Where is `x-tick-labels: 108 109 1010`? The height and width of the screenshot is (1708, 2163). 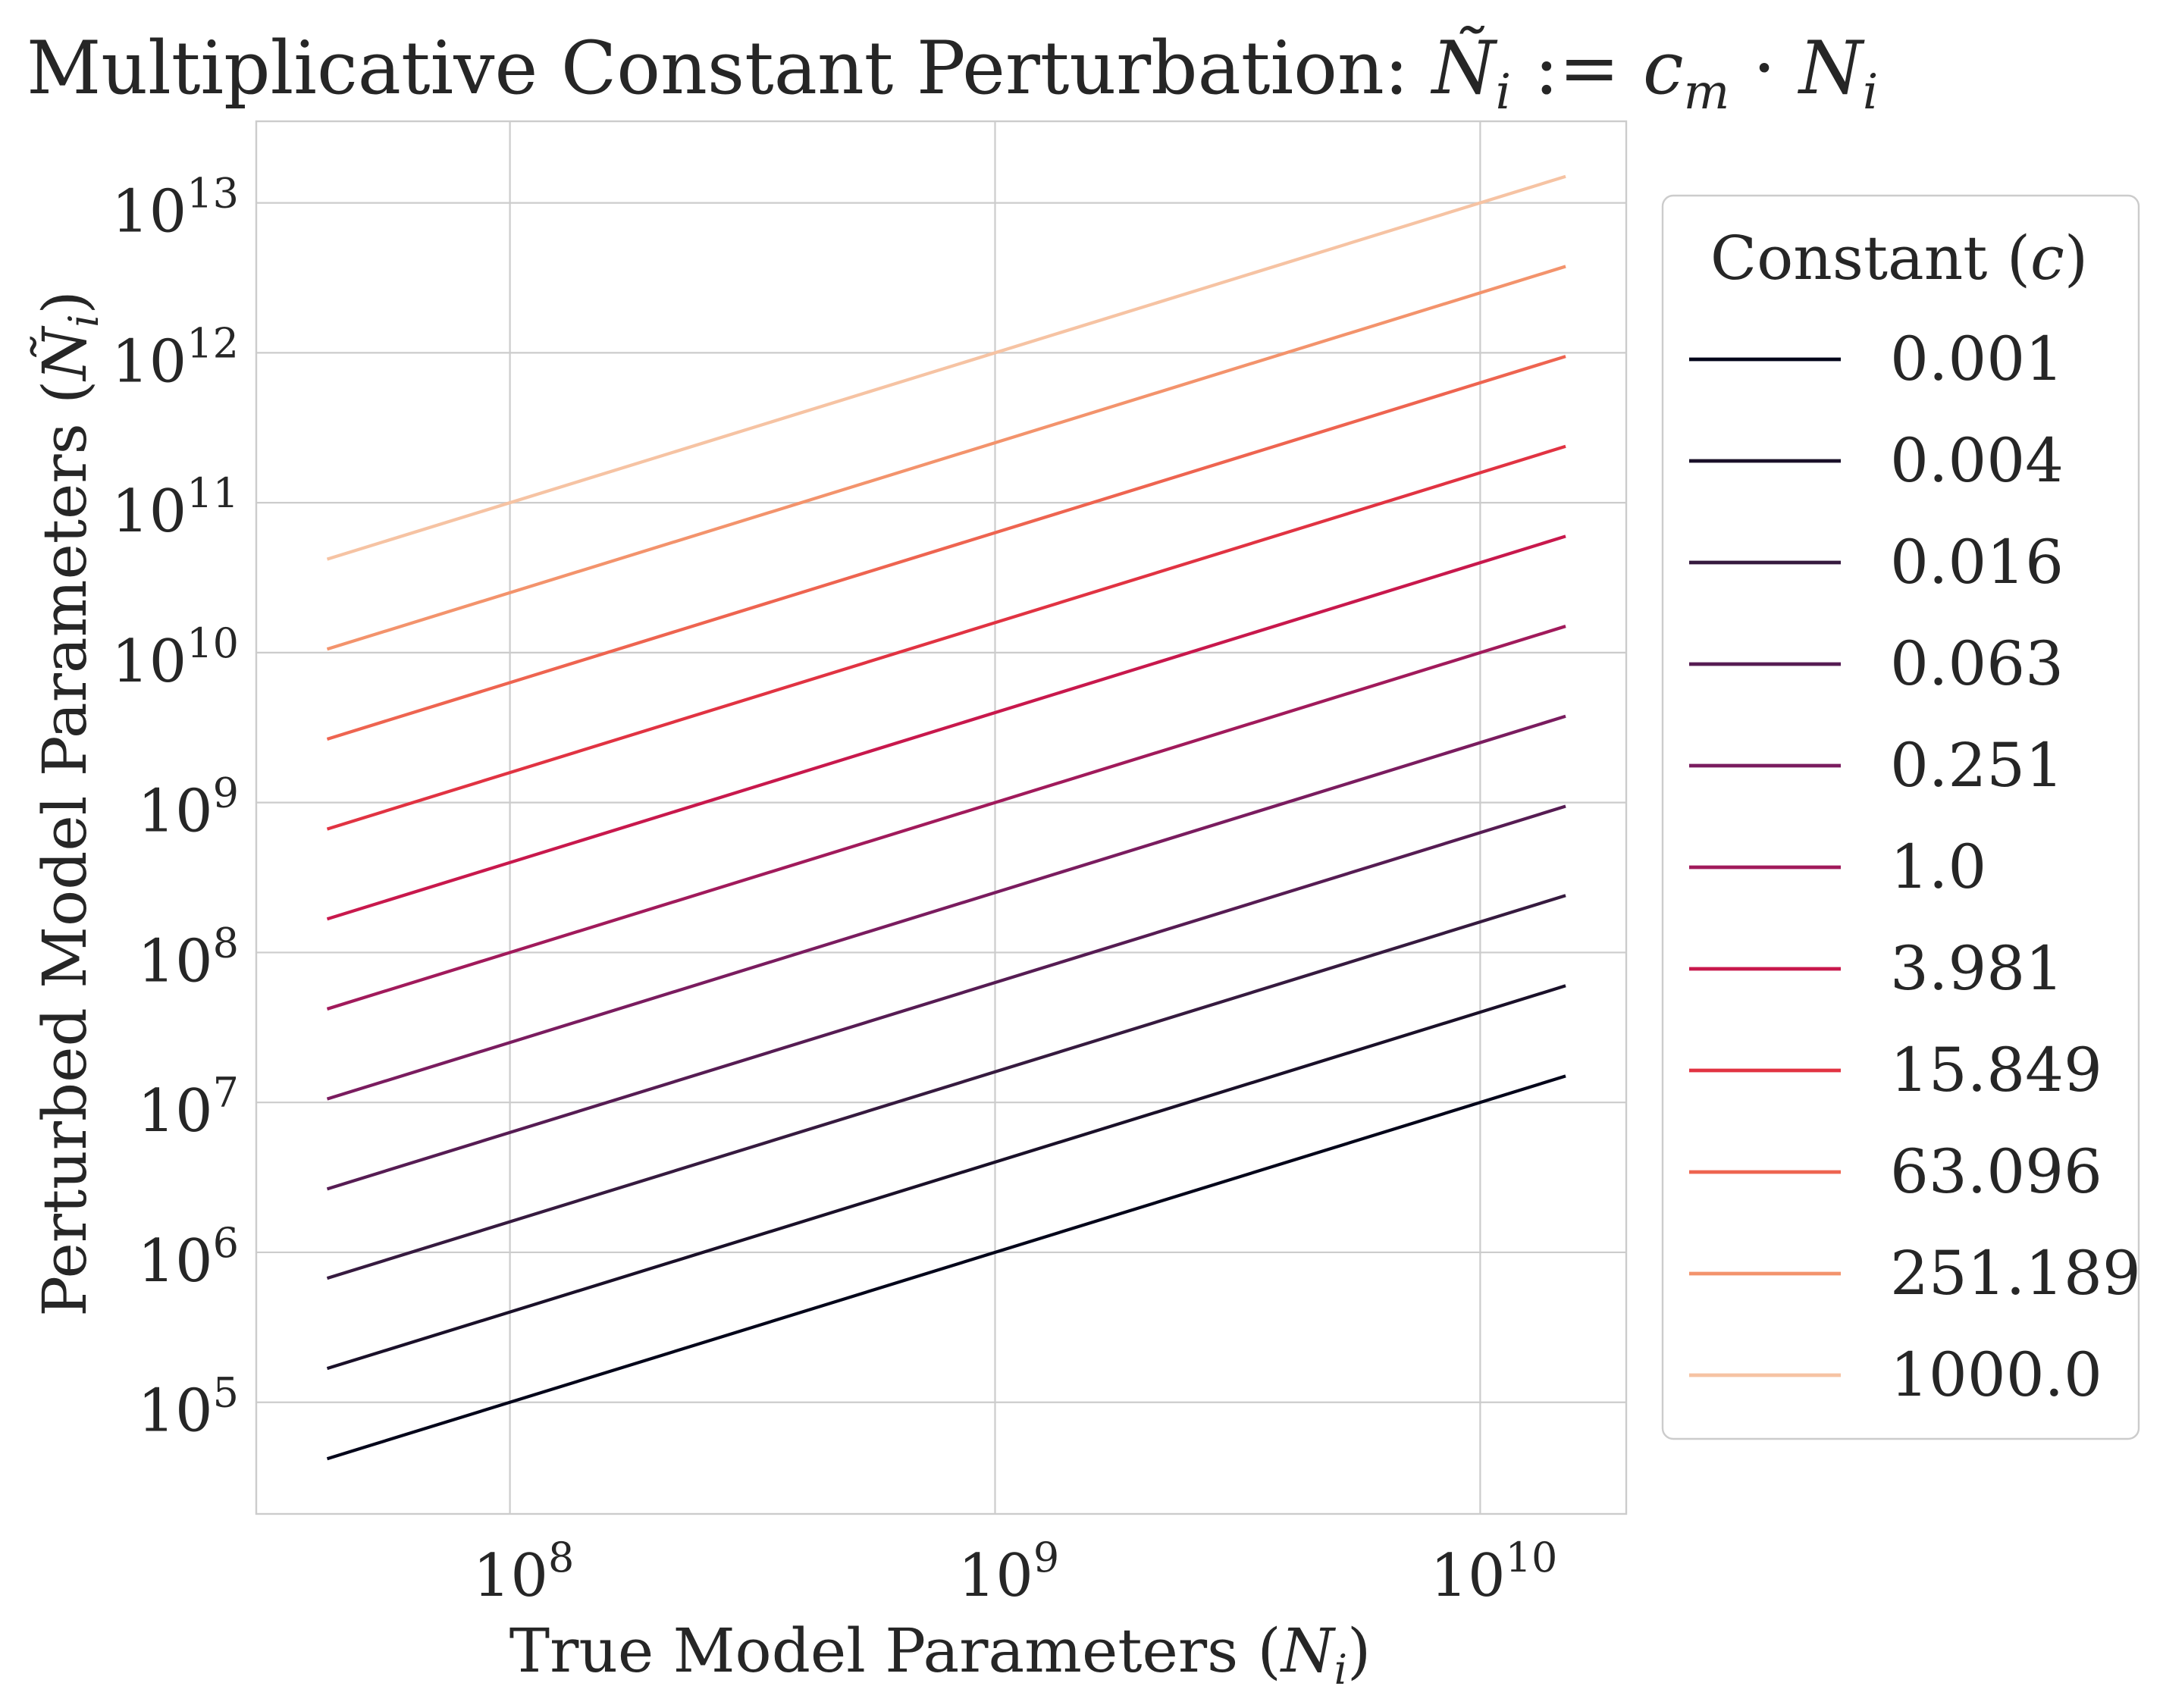 x-tick-labels: 108 109 1010 is located at coordinates (1015, 1572).